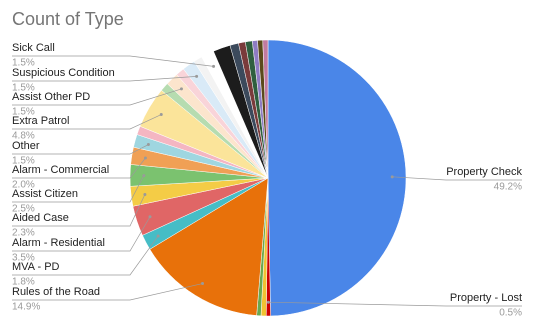  Describe the element at coordinates (68, 19) in the screenshot. I see `chart-title: Count of Type` at that location.